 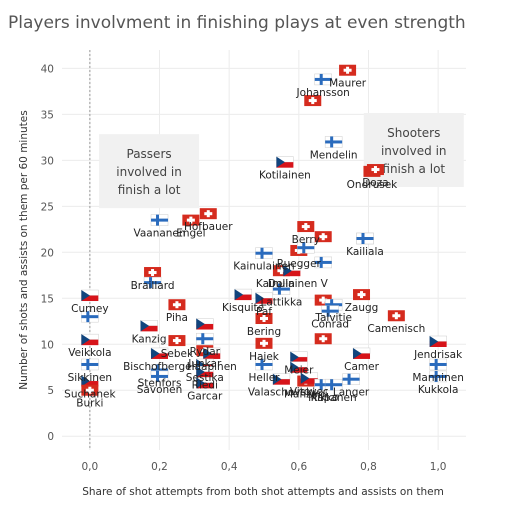 What do you see at coordinates (205, 396) in the screenshot?
I see `point-label: Garcar` at bounding box center [205, 396].